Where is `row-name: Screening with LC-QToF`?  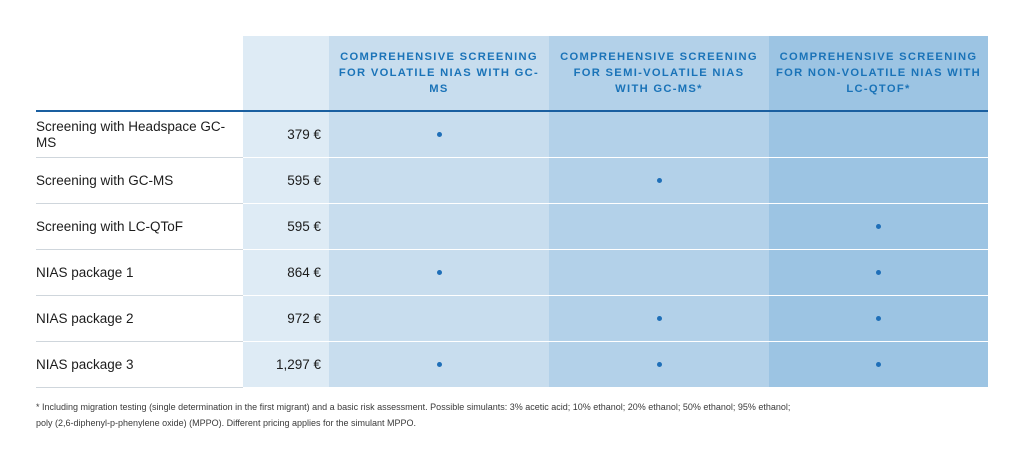
row-name: Screening with LC-QToF is located at coordinates (139, 227).